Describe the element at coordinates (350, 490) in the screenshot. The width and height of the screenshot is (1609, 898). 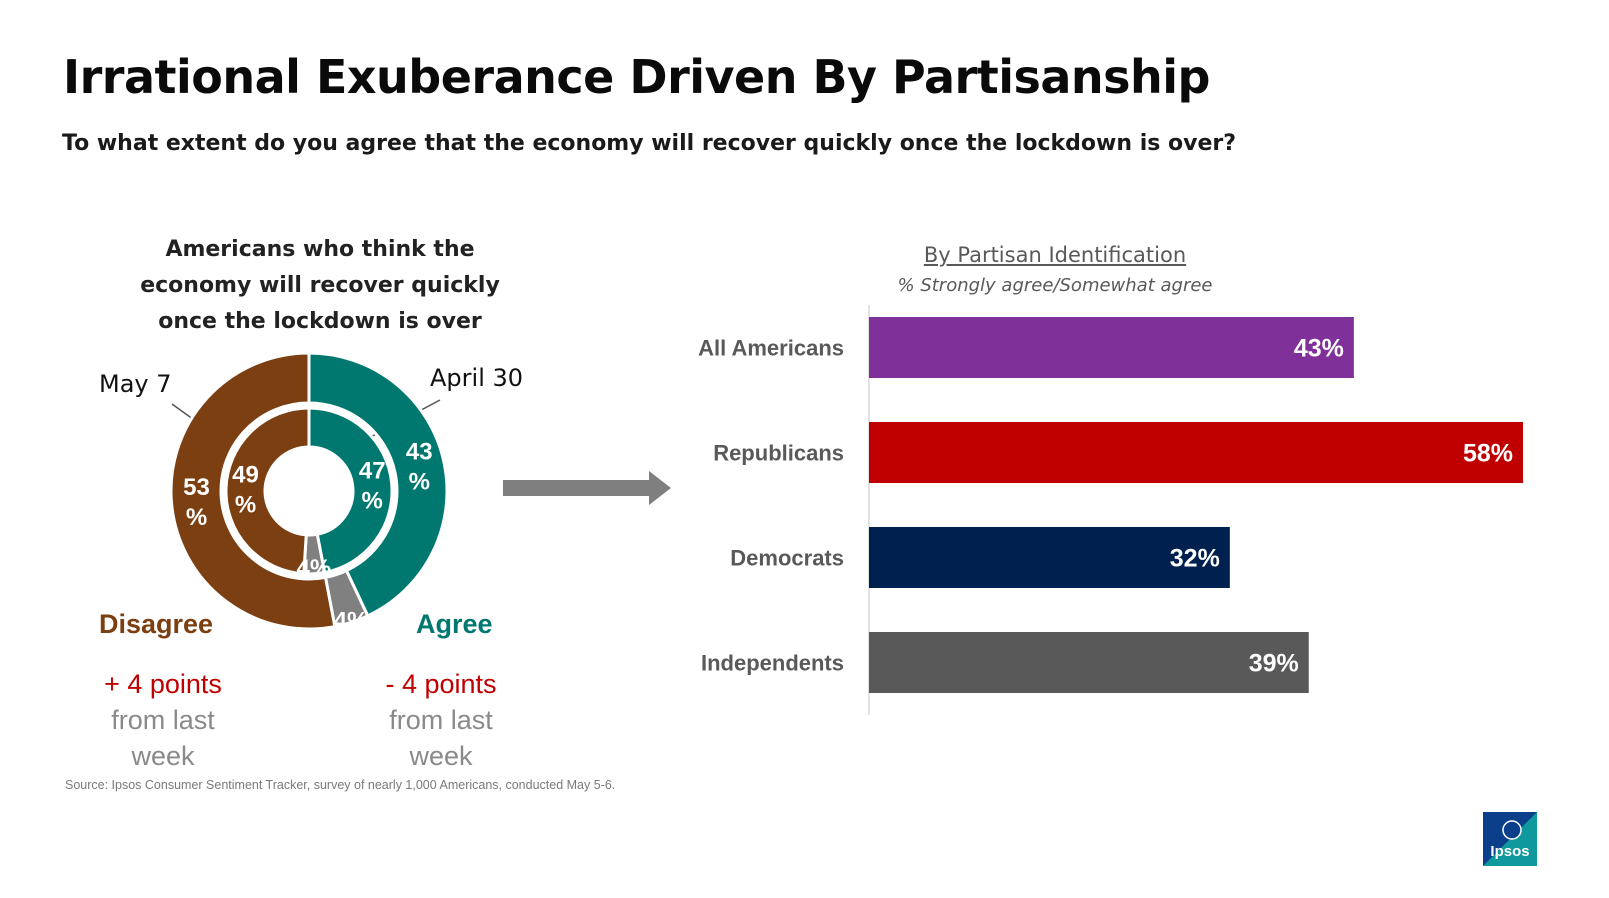
I see `donut-slice-inner-agree` at that location.